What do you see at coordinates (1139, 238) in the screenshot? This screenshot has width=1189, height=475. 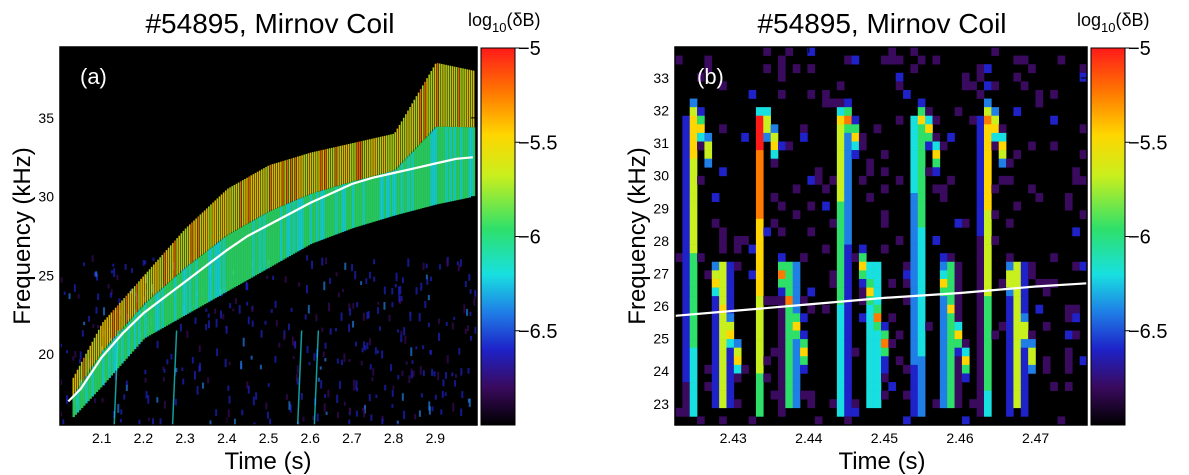 I see `colorbar-tick-label: −6` at bounding box center [1139, 238].